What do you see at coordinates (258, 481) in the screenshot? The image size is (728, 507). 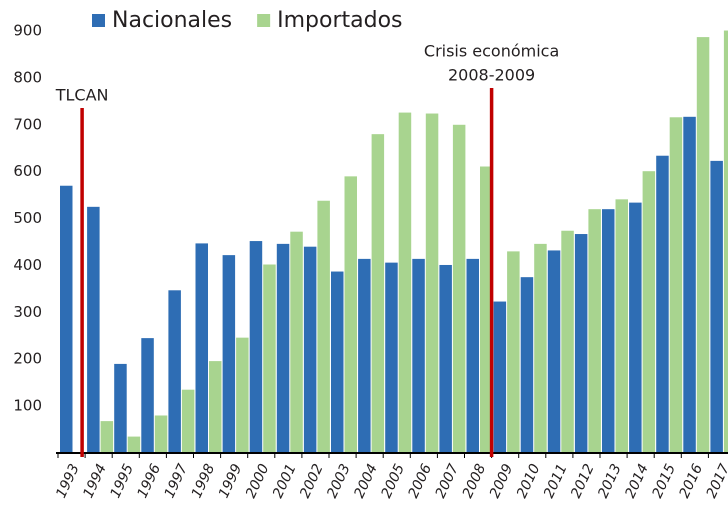 I see `x-tick-label: 2000` at bounding box center [258, 481].